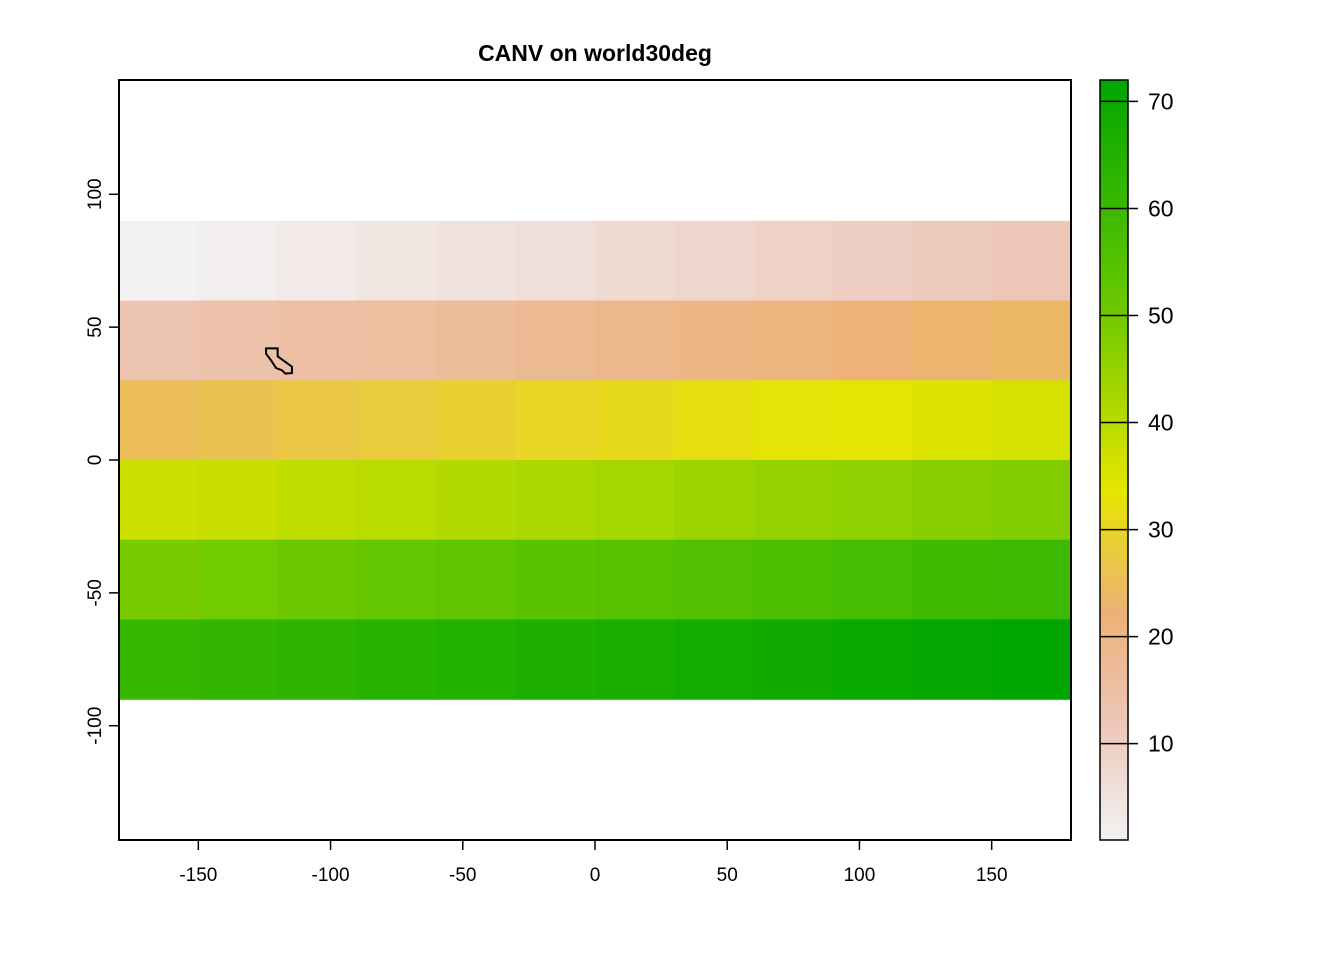  Describe the element at coordinates (95, 194) in the screenshot. I see `y-tick-label: 100` at that location.